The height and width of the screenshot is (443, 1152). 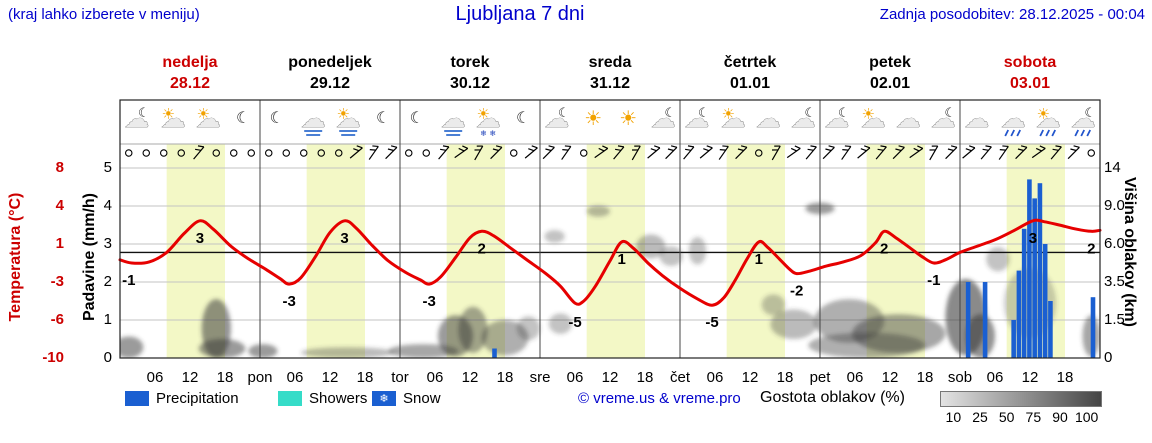 What do you see at coordinates (338, 398) in the screenshot?
I see `showers-legend-label: Showers` at bounding box center [338, 398].